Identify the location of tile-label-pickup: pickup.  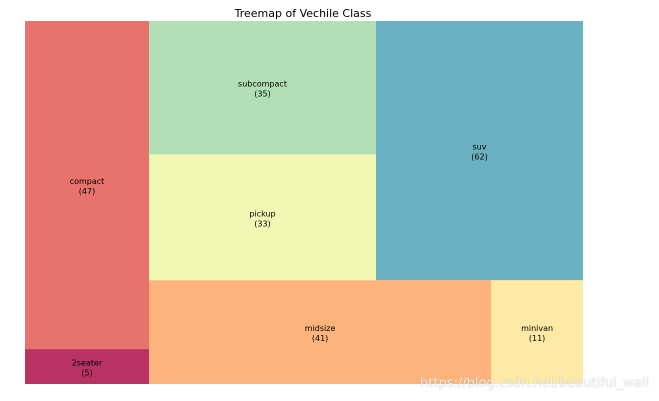
(262, 213).